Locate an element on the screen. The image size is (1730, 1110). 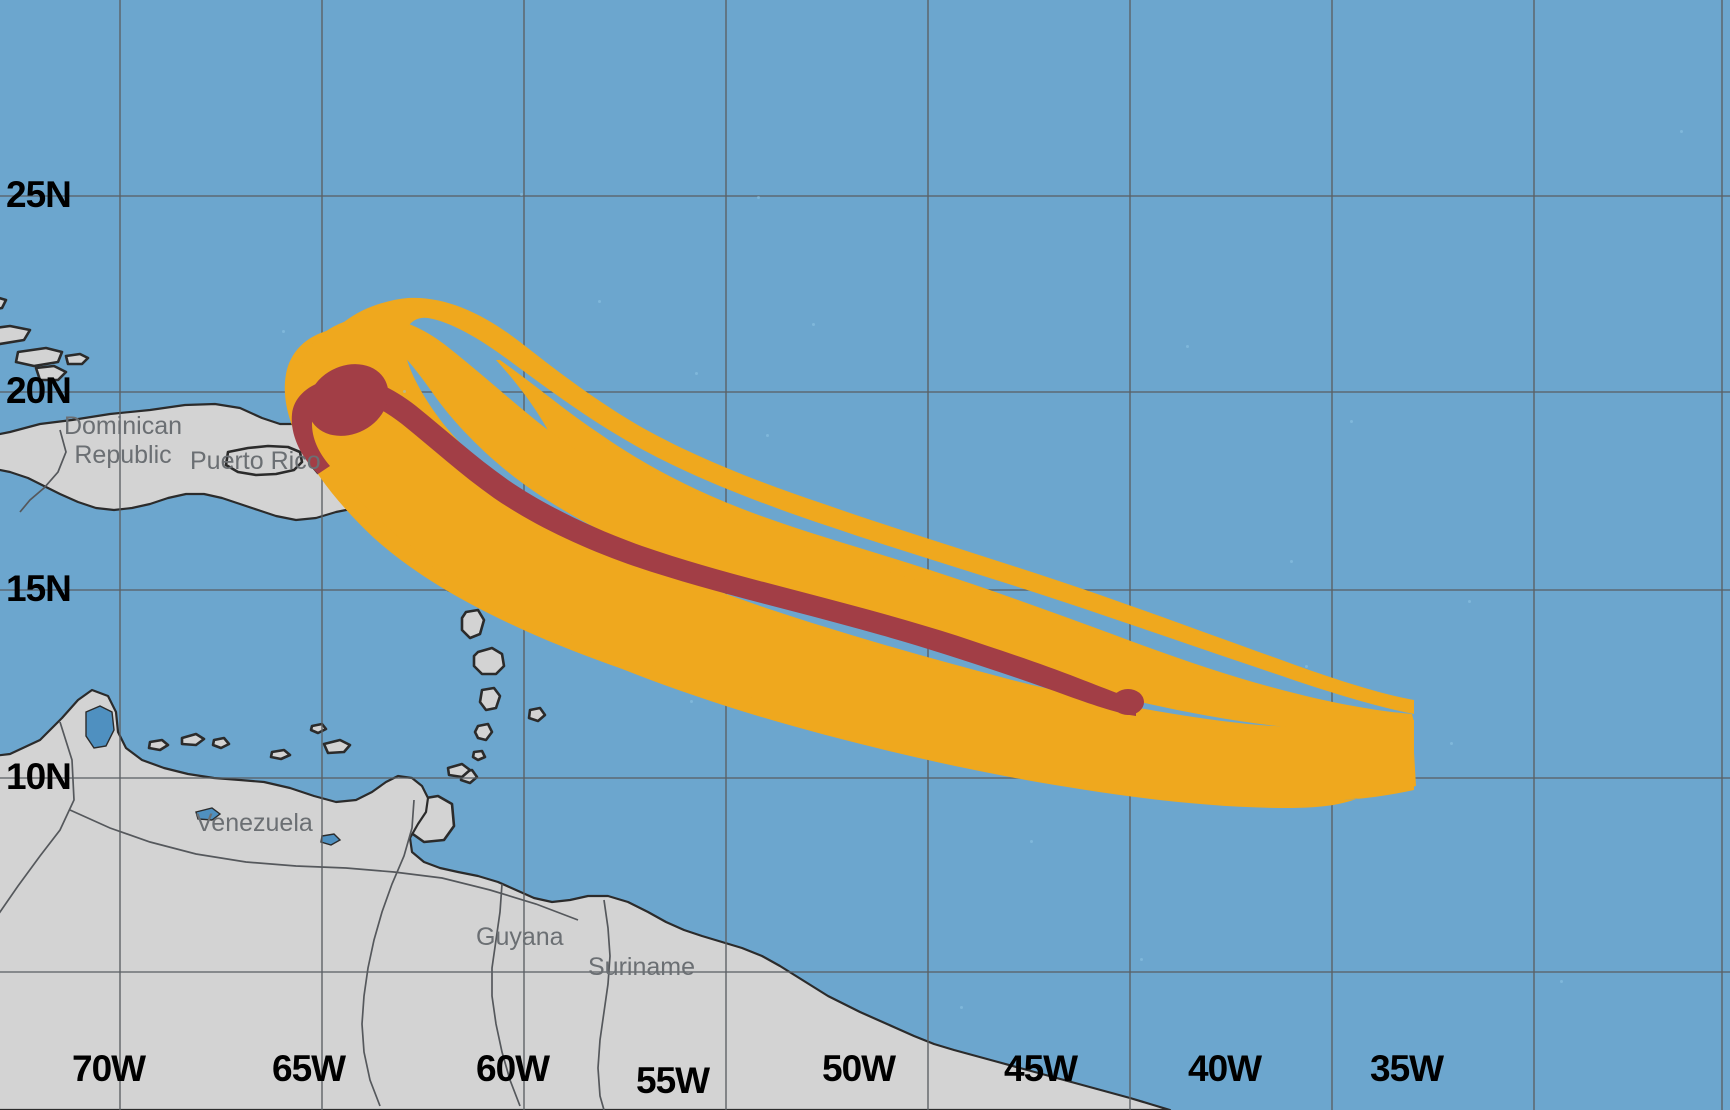
st-lucia-island is located at coordinates (490, 699).